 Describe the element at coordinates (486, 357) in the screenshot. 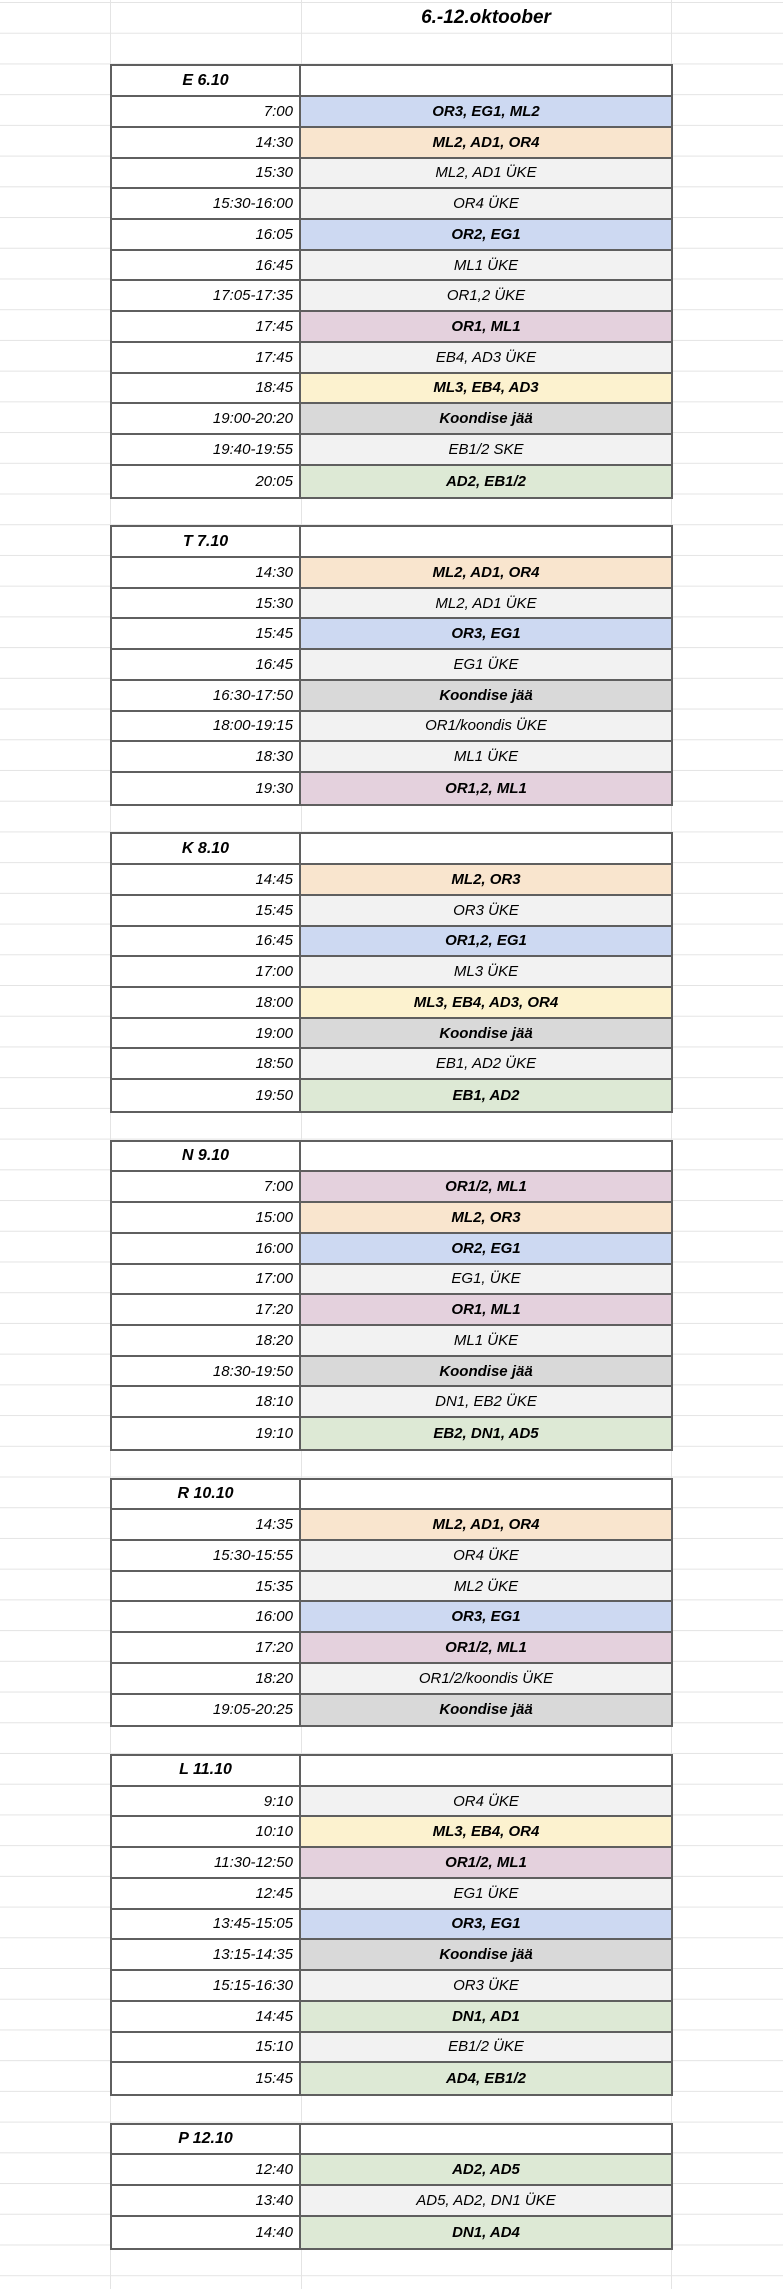

I see `activity-cell: EB4, AD3 ÜKE` at that location.